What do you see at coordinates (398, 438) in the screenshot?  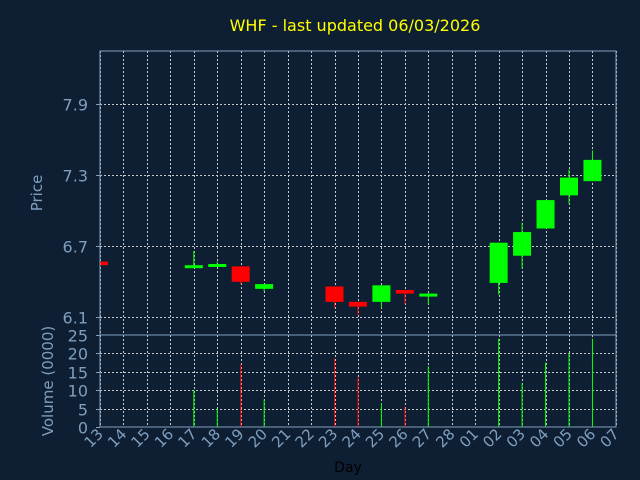 I see `x-tick-label: 26` at bounding box center [398, 438].